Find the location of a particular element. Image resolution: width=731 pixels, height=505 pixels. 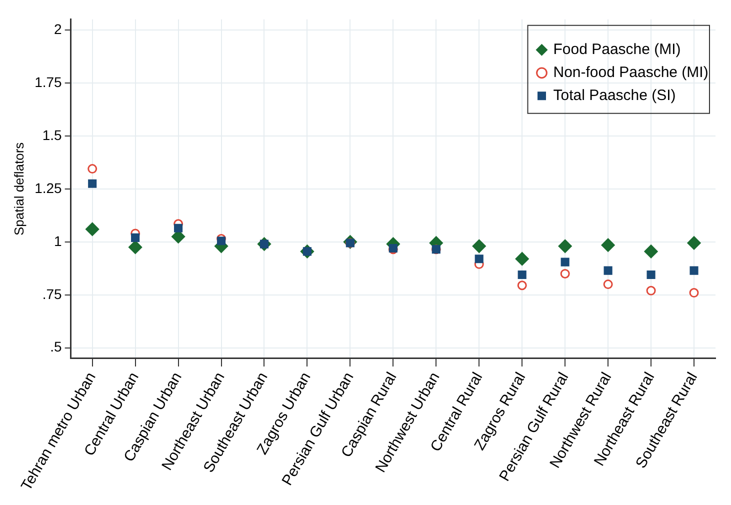

y-axis-title: Spatial deflators is located at coordinates (18, 189).